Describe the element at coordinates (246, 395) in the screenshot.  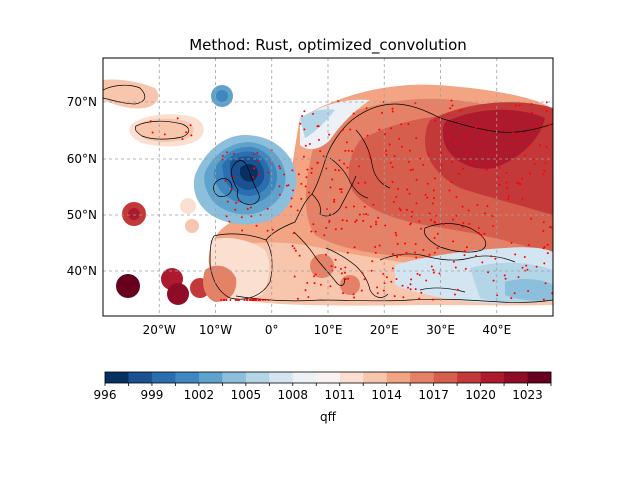
I see `colorbar-tick-label: 1005` at that location.